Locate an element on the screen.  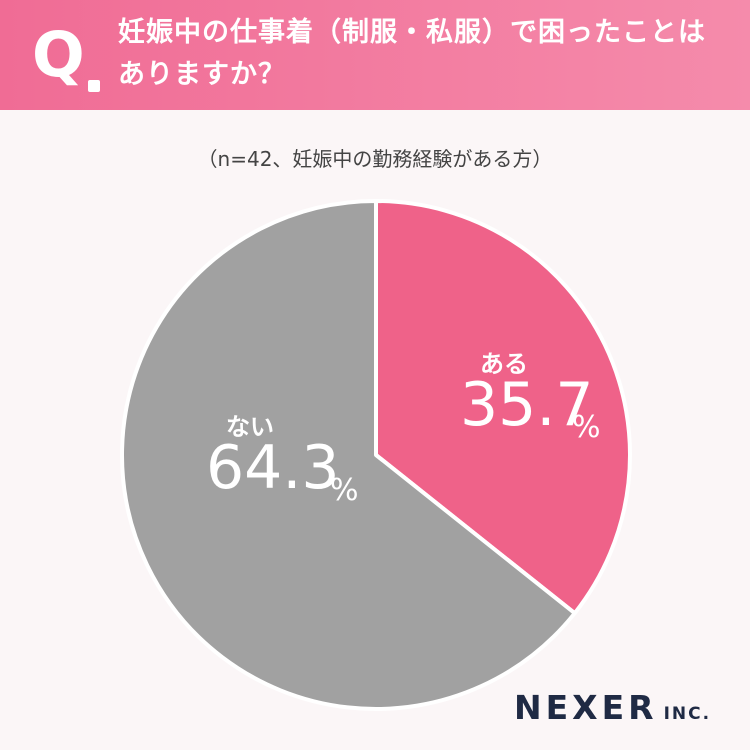
logo-sub-text: INC. is located at coordinates (687, 714).